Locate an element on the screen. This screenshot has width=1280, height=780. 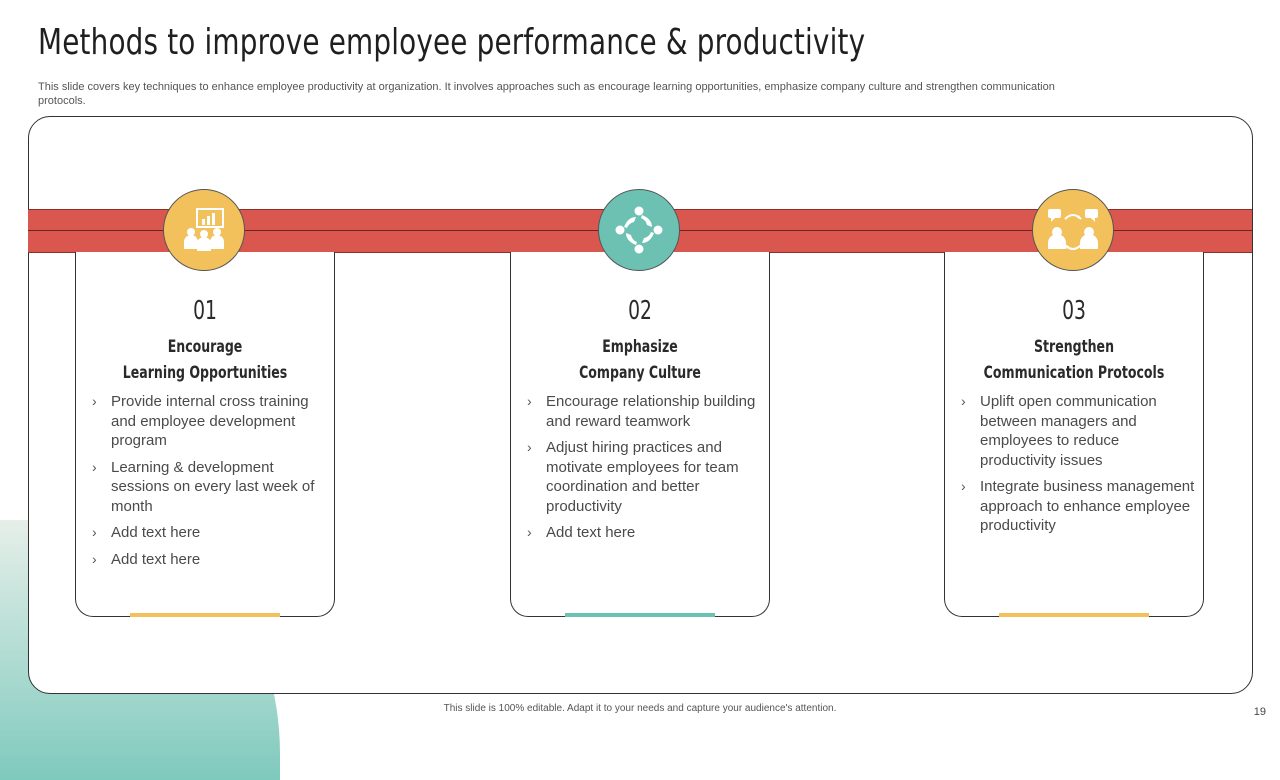
card-heading: Emphasize Company Culture is located at coordinates (640, 360).